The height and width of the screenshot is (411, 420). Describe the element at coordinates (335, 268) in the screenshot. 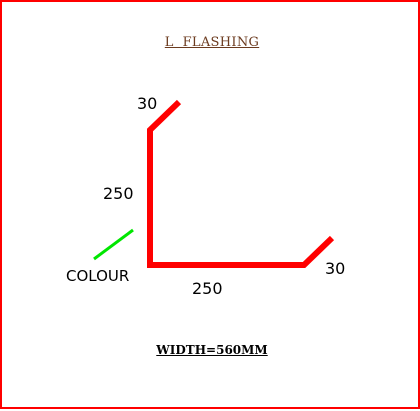

I see `end-return-dimension: 30` at that location.